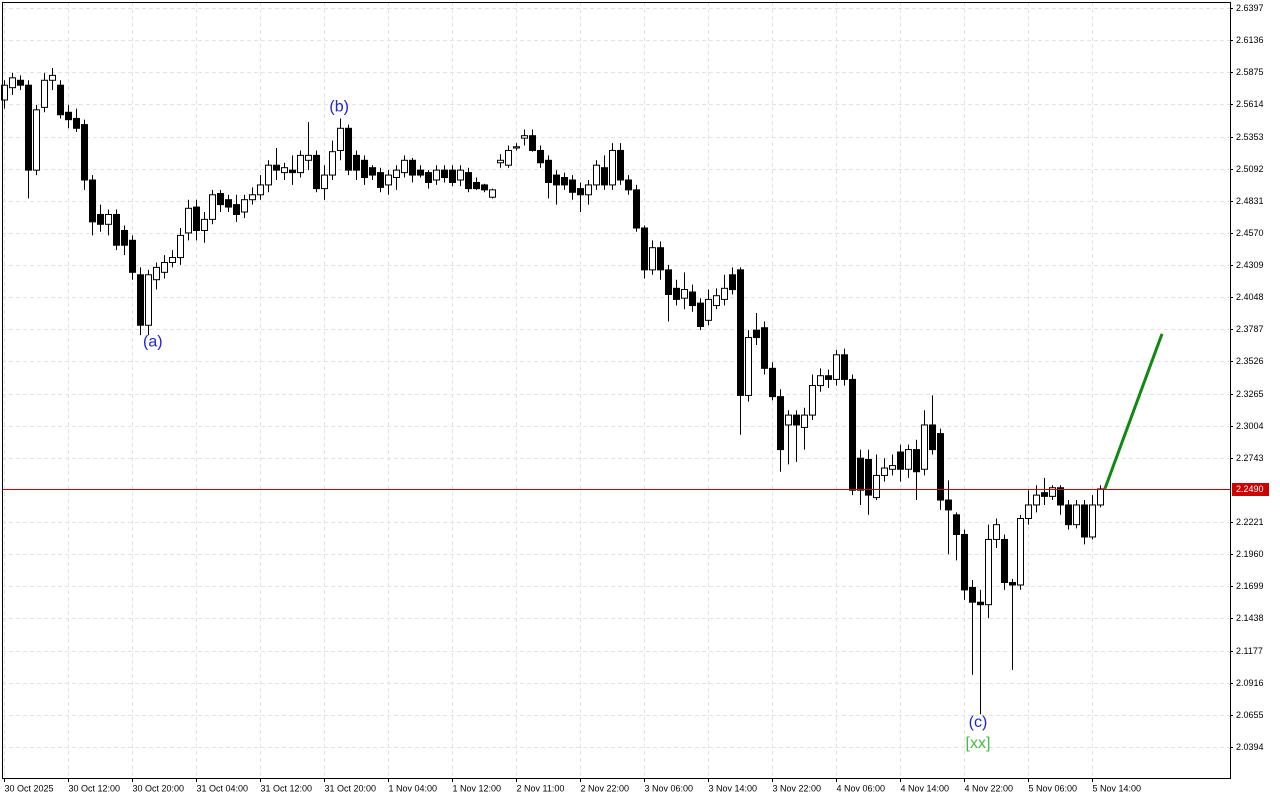  Describe the element at coordinates (1250, 458) in the screenshot. I see `y-tick-label: 2.2743` at that location.